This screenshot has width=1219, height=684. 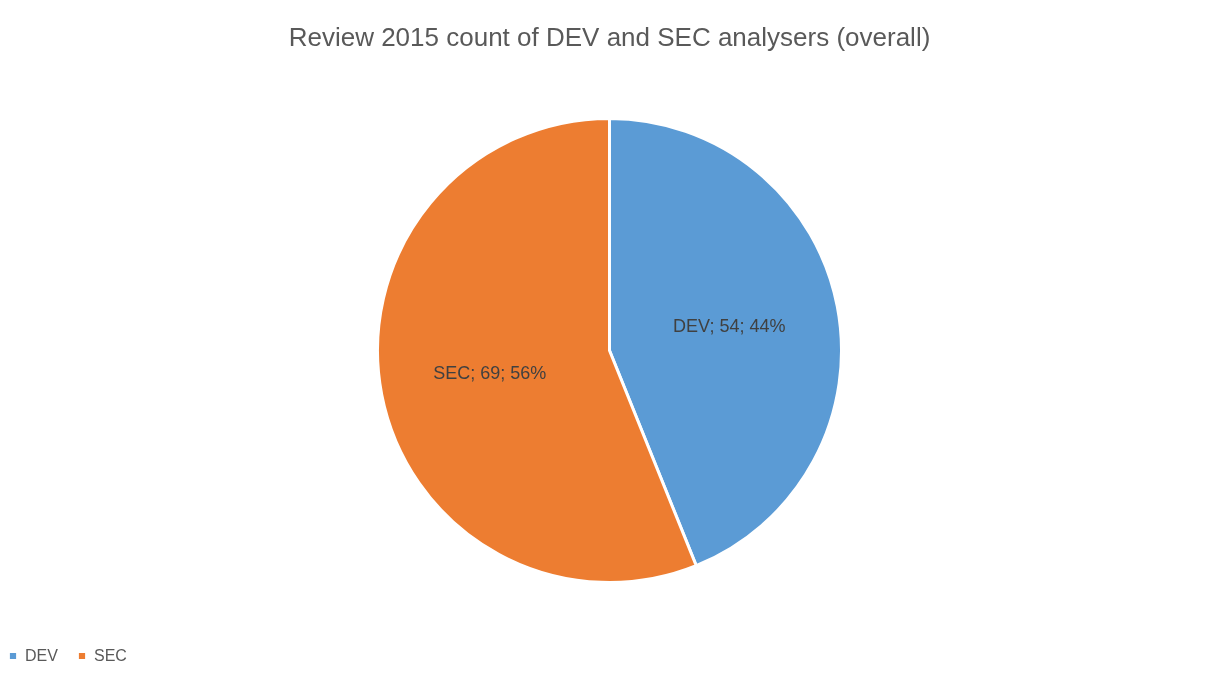 I want to click on data-label: DEV; 54; 44%, so click(x=729, y=326).